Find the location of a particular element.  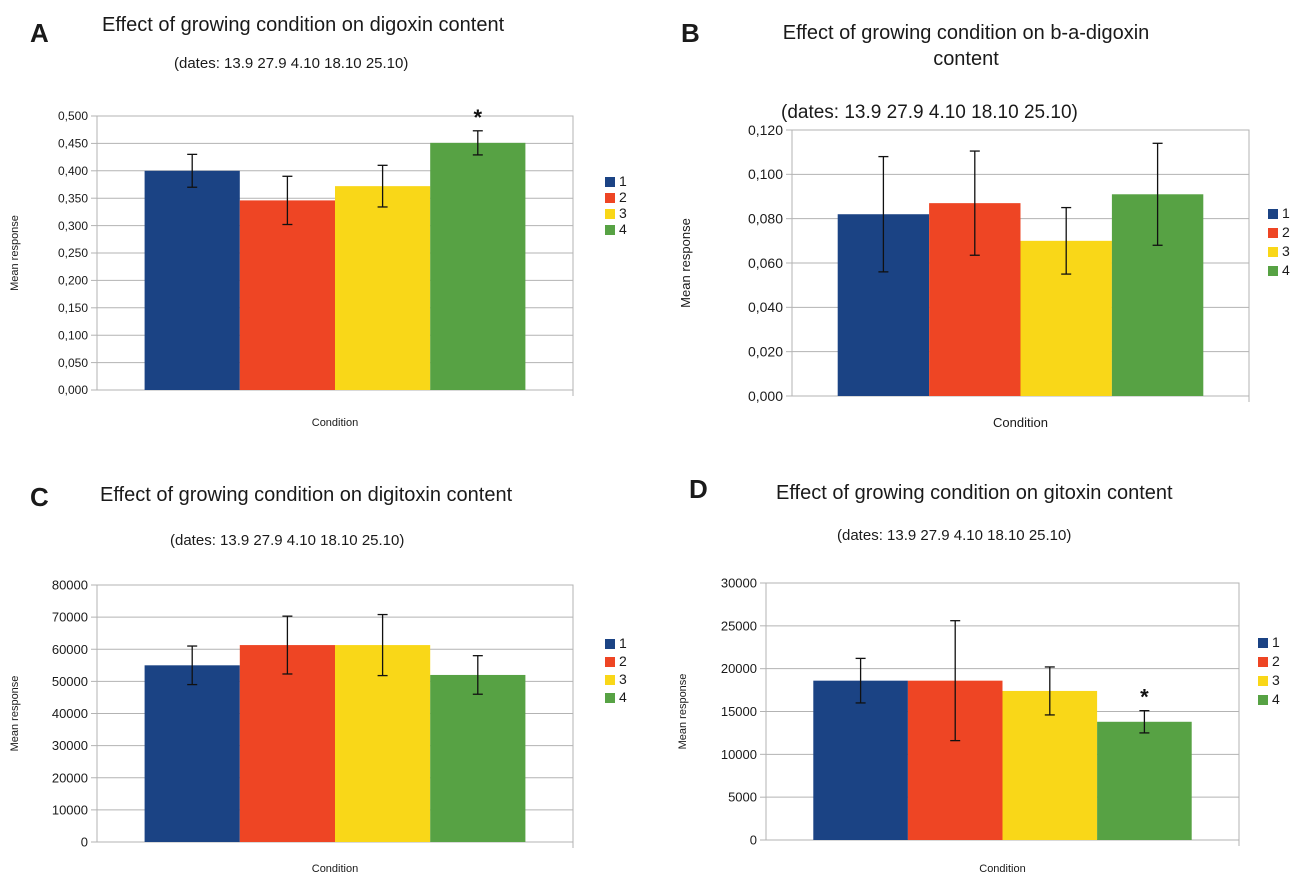

y-tick-label: 0,050 is located at coordinates (73, 363).